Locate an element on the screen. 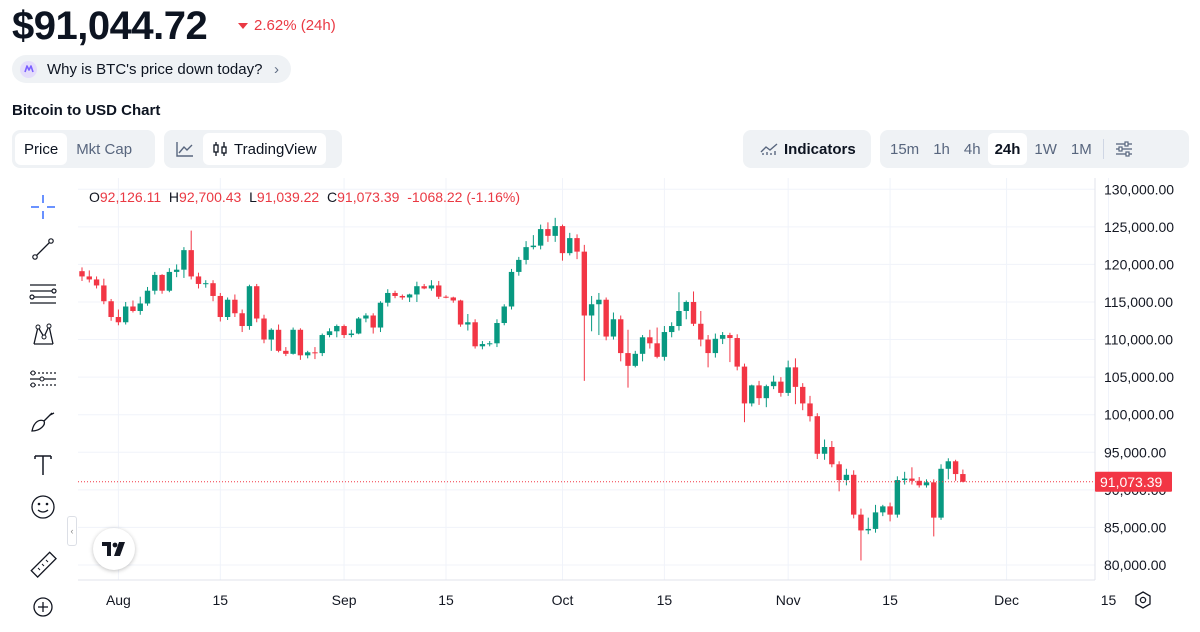  tradingview-logo-icon is located at coordinates (113, 549).